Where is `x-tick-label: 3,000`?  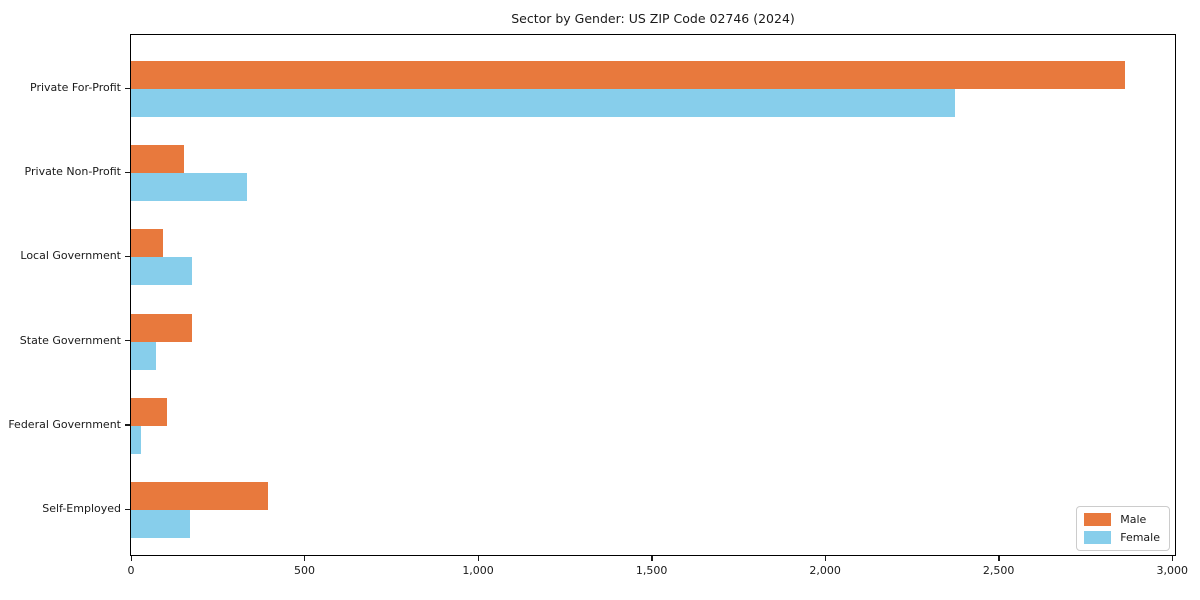 x-tick-label: 3,000 is located at coordinates (1172, 570).